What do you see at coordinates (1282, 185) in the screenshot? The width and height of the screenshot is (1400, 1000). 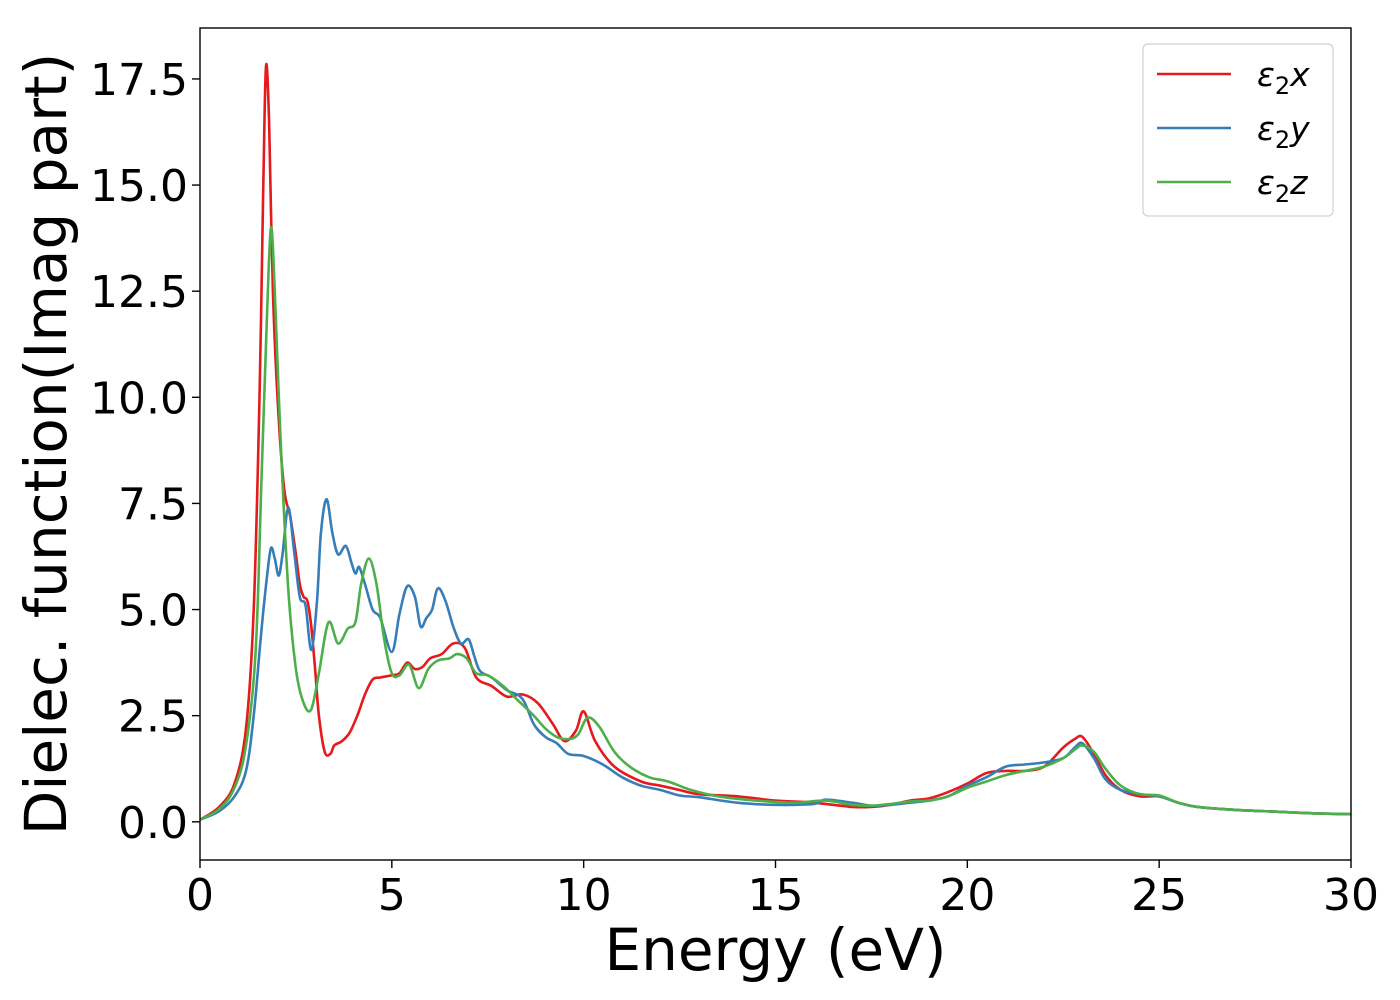 I see `legend-label-z: ε2z` at bounding box center [1282, 185].